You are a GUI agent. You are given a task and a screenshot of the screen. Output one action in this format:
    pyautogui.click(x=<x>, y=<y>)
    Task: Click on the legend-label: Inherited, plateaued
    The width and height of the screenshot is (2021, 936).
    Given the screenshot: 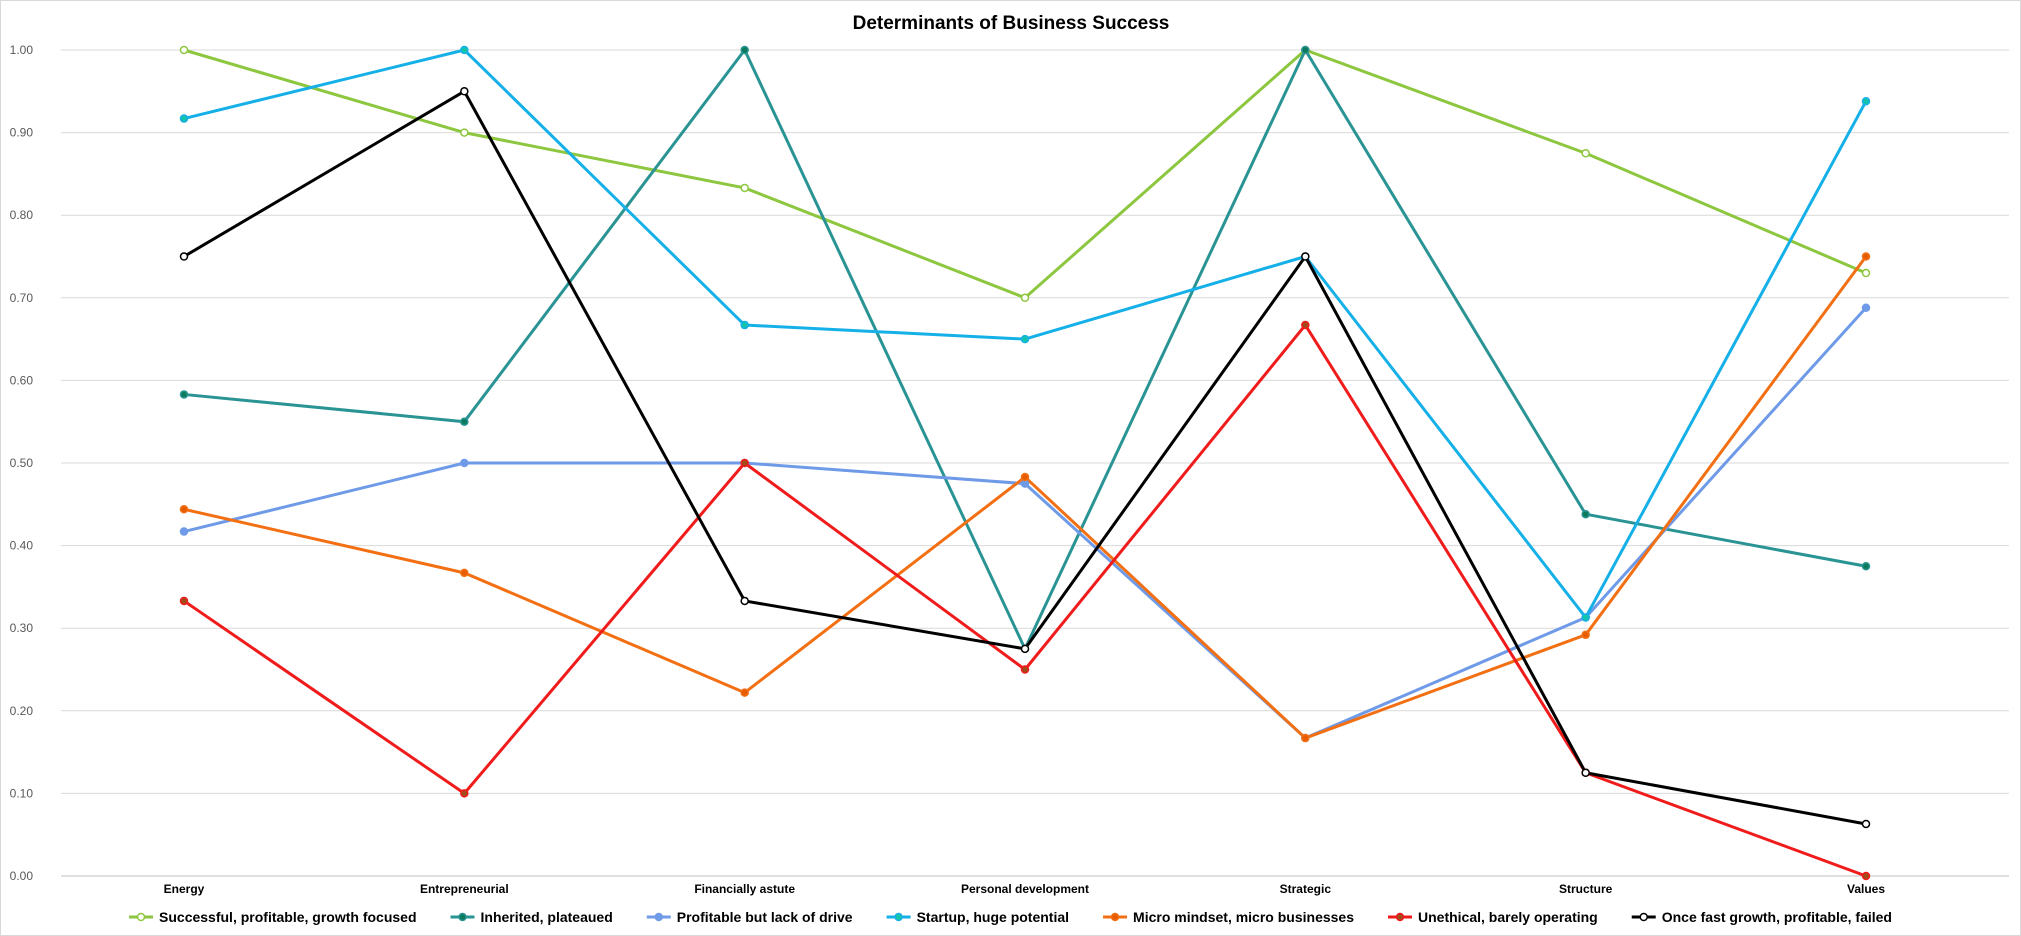 What is the action you would take?
    pyautogui.click(x=547, y=917)
    